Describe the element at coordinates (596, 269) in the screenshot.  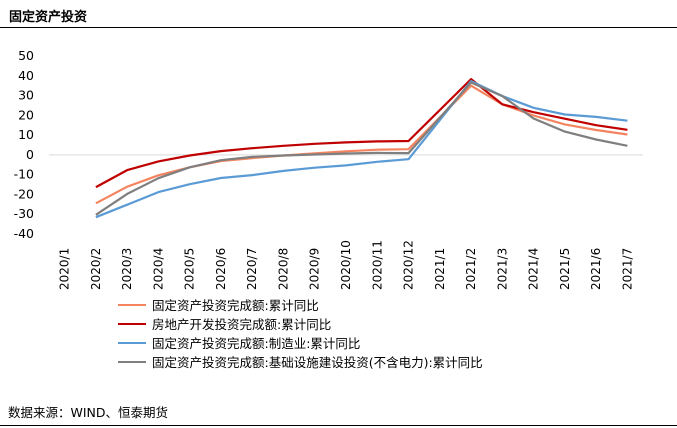
I see `x-tick-label: 2021/6` at that location.